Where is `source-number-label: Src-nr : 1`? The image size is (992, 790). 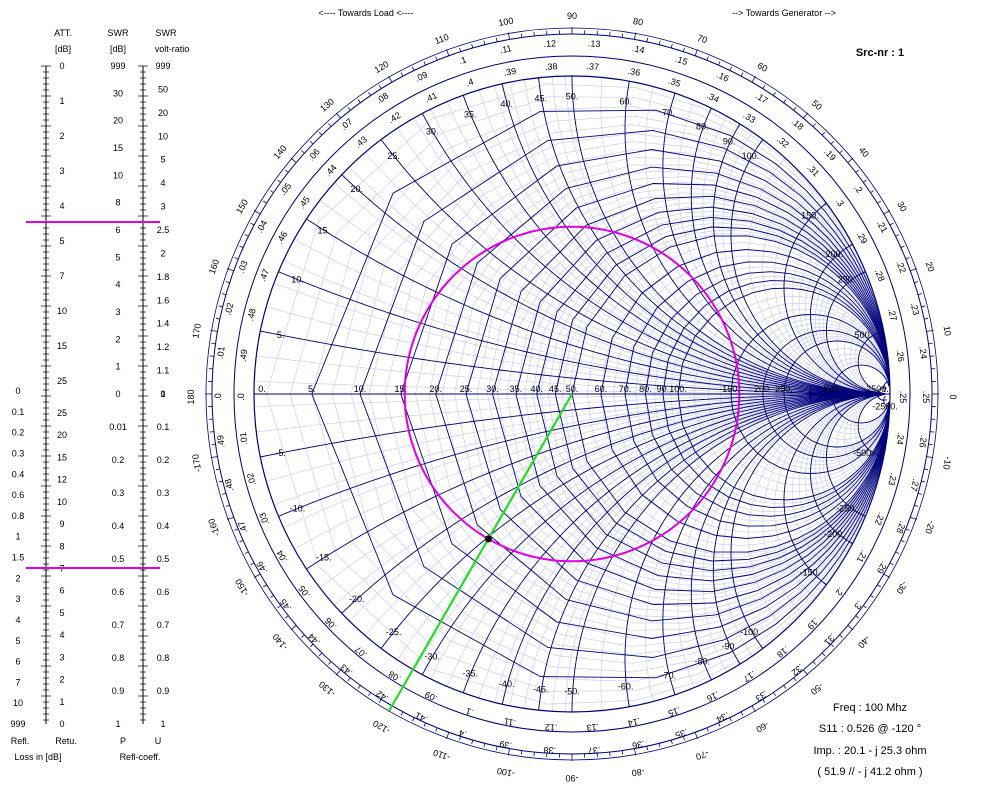 source-number-label: Src-nr : 1 is located at coordinates (880, 53).